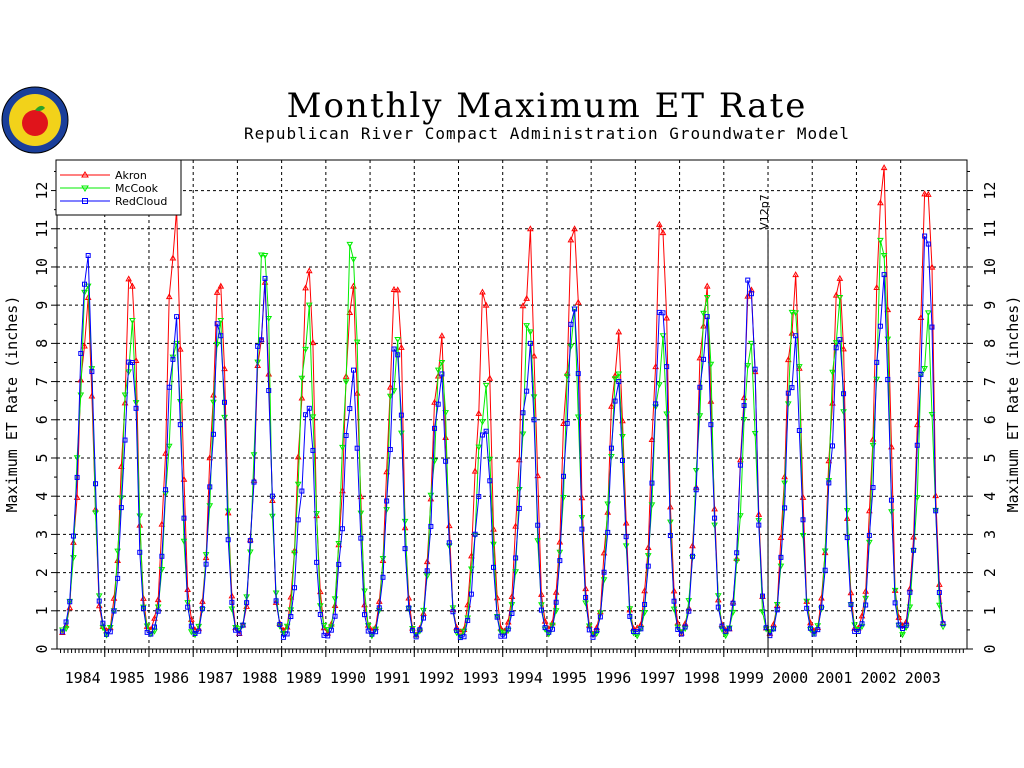 This screenshot has height=768, width=1024. What do you see at coordinates (42, 496) in the screenshot?
I see `y-tick-label: 4` at bounding box center [42, 496].